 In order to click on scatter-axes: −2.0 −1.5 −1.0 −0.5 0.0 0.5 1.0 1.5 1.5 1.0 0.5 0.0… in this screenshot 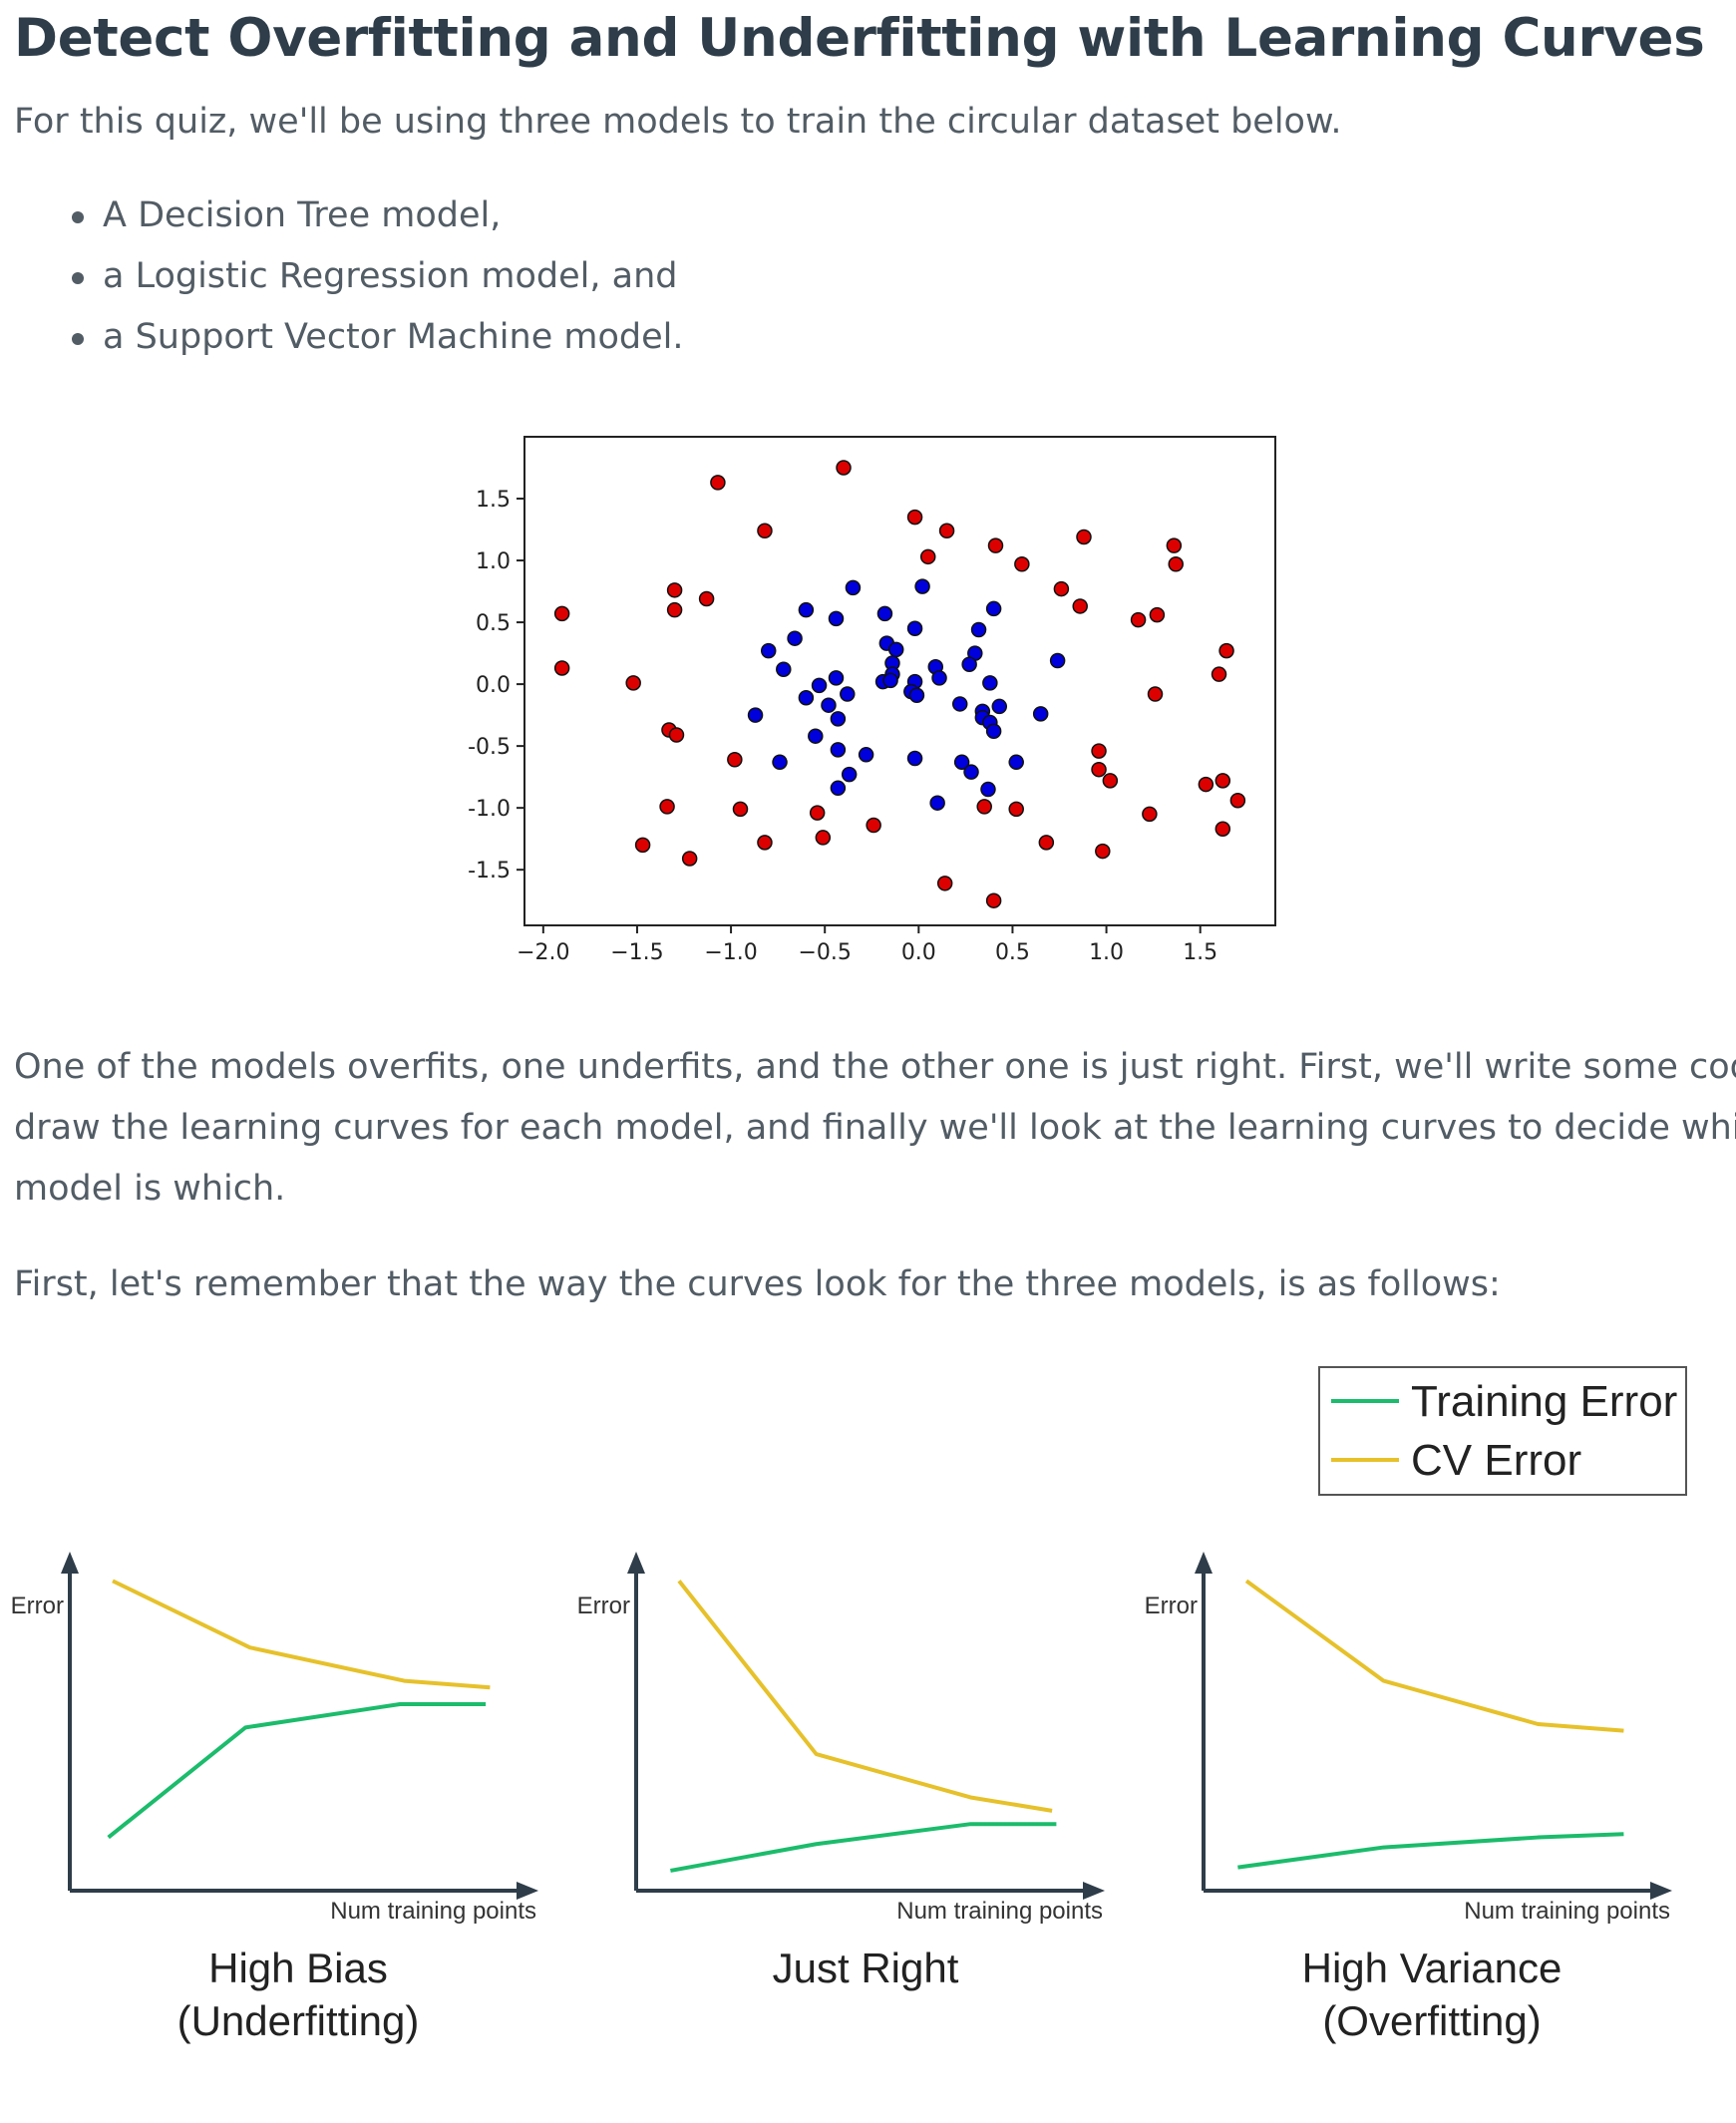, I will do `click(842, 727)`.